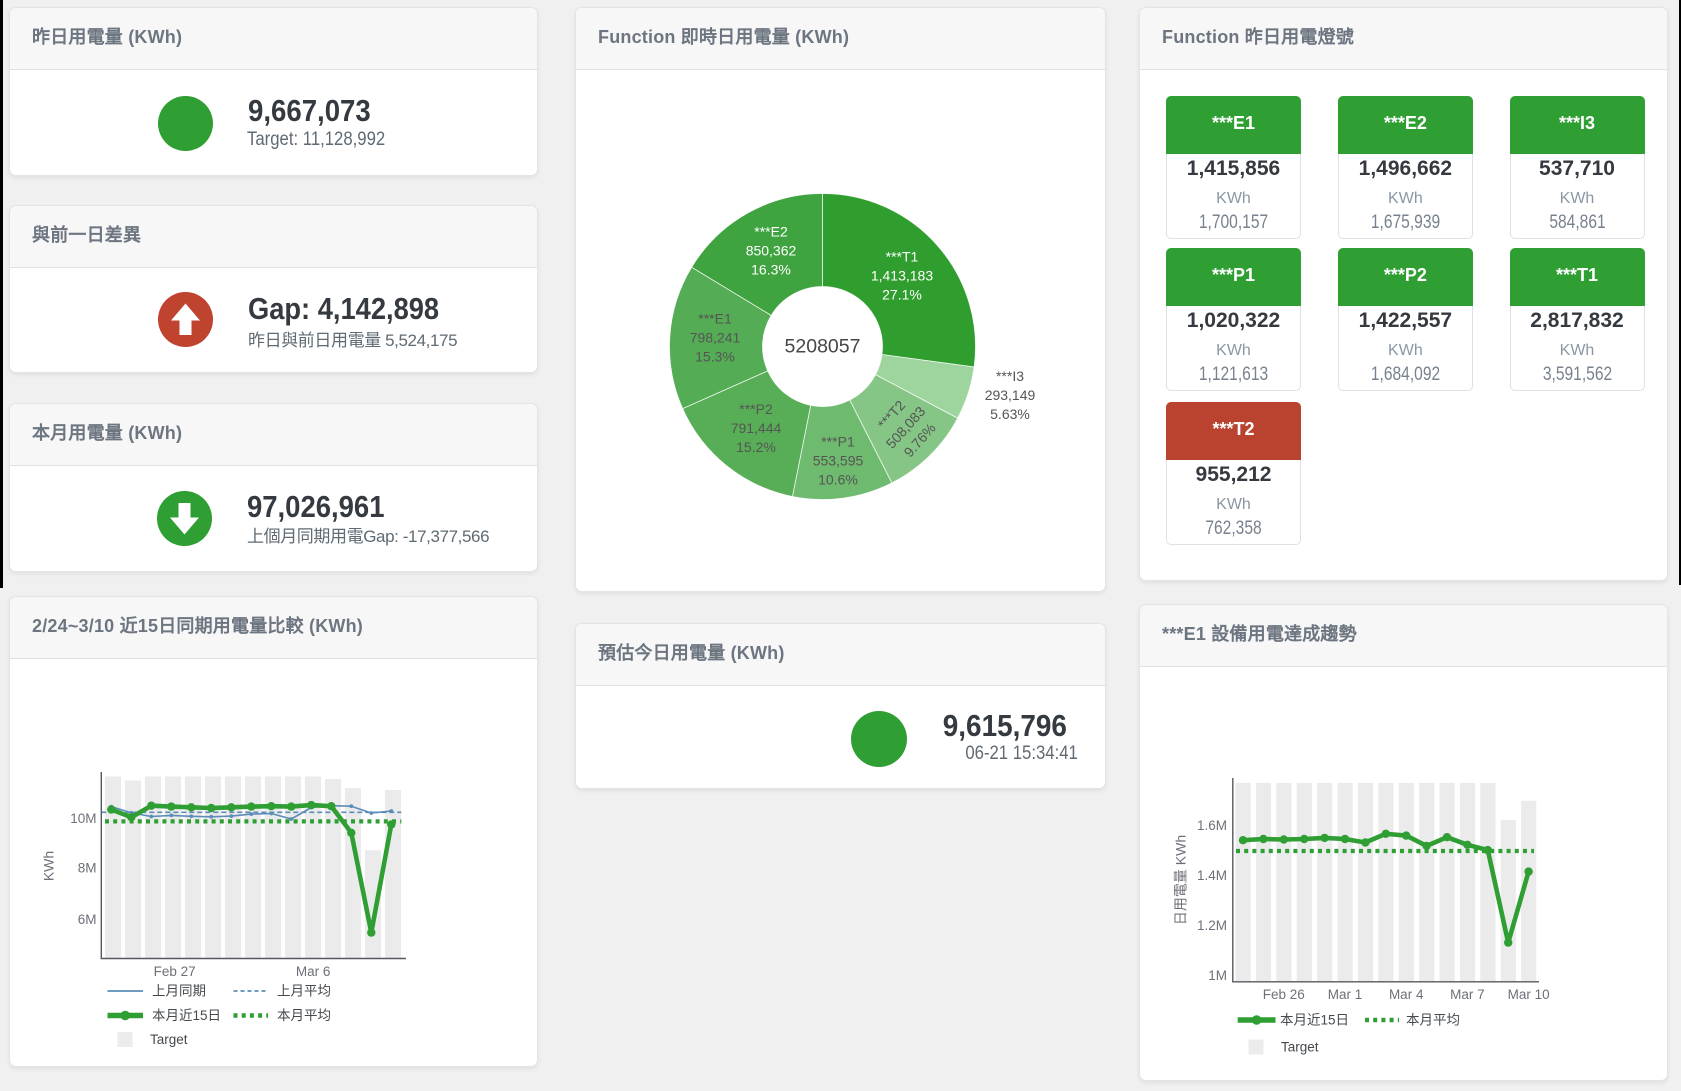  What do you see at coordinates (838, 442) in the screenshot?
I see `svg-text: ***P1` at bounding box center [838, 442].